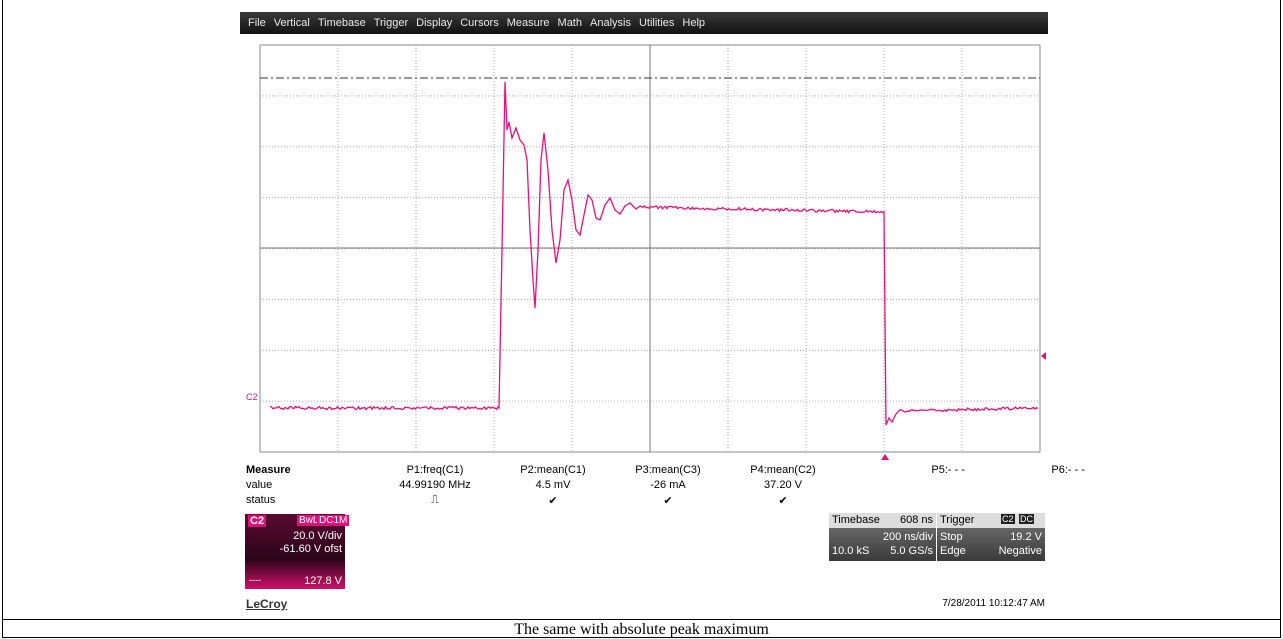  Describe the element at coordinates (951, 537) in the screenshot. I see `trigger-mode: Stop` at that location.